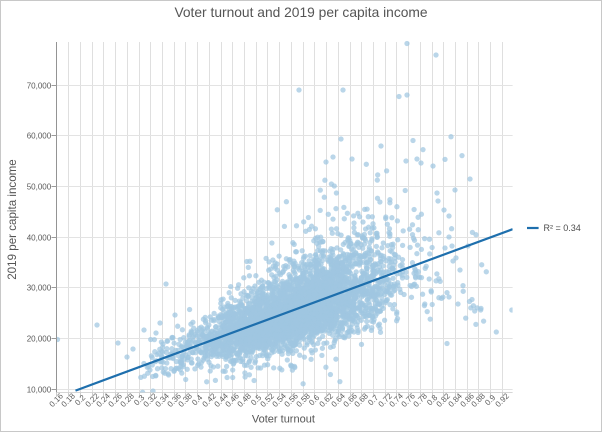  What do you see at coordinates (39, 186) in the screenshot?
I see `svg-text: 50,000` at bounding box center [39, 186].